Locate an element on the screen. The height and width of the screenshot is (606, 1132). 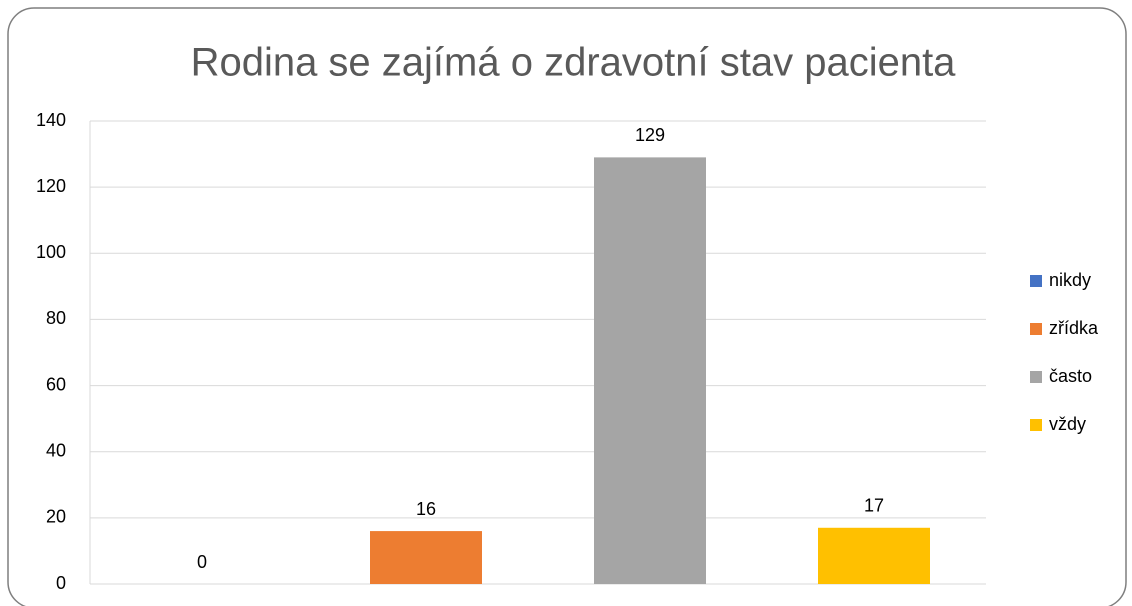
data-label: 16 is located at coordinates (426, 509).